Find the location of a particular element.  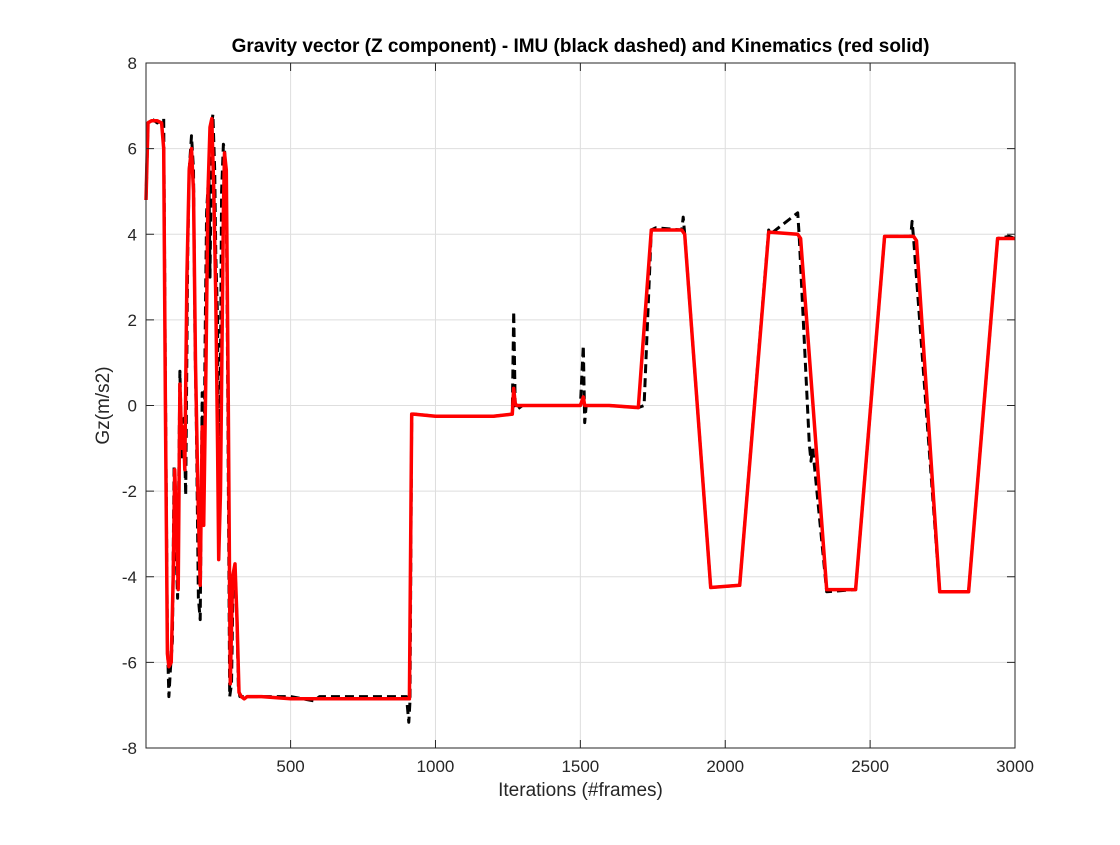

x-tick-label: 1000 is located at coordinates (436, 766).